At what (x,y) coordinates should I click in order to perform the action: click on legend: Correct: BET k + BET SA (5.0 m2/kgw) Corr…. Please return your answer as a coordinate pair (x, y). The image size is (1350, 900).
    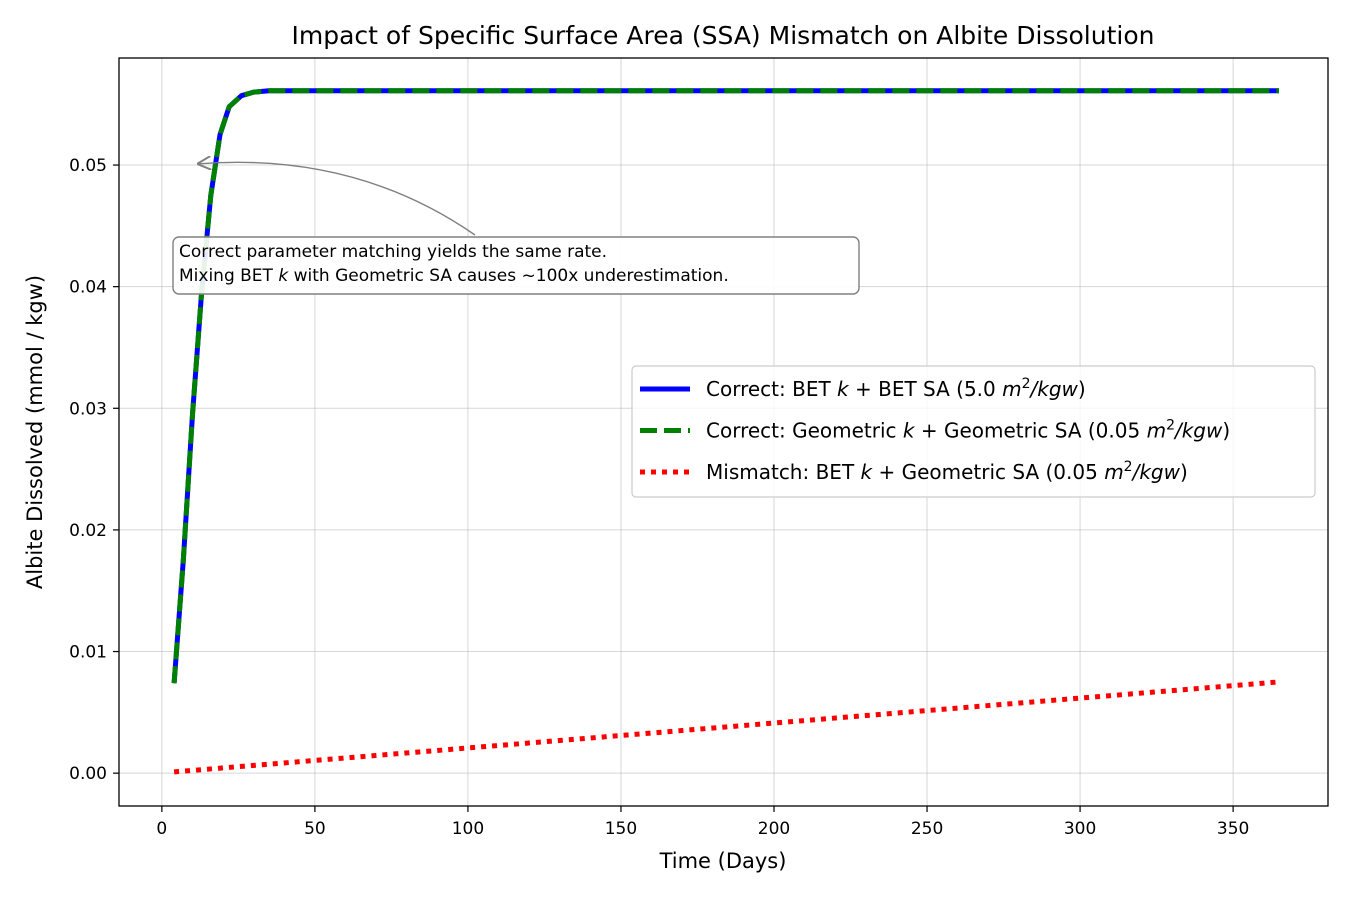
    Looking at the image, I should click on (973, 431).